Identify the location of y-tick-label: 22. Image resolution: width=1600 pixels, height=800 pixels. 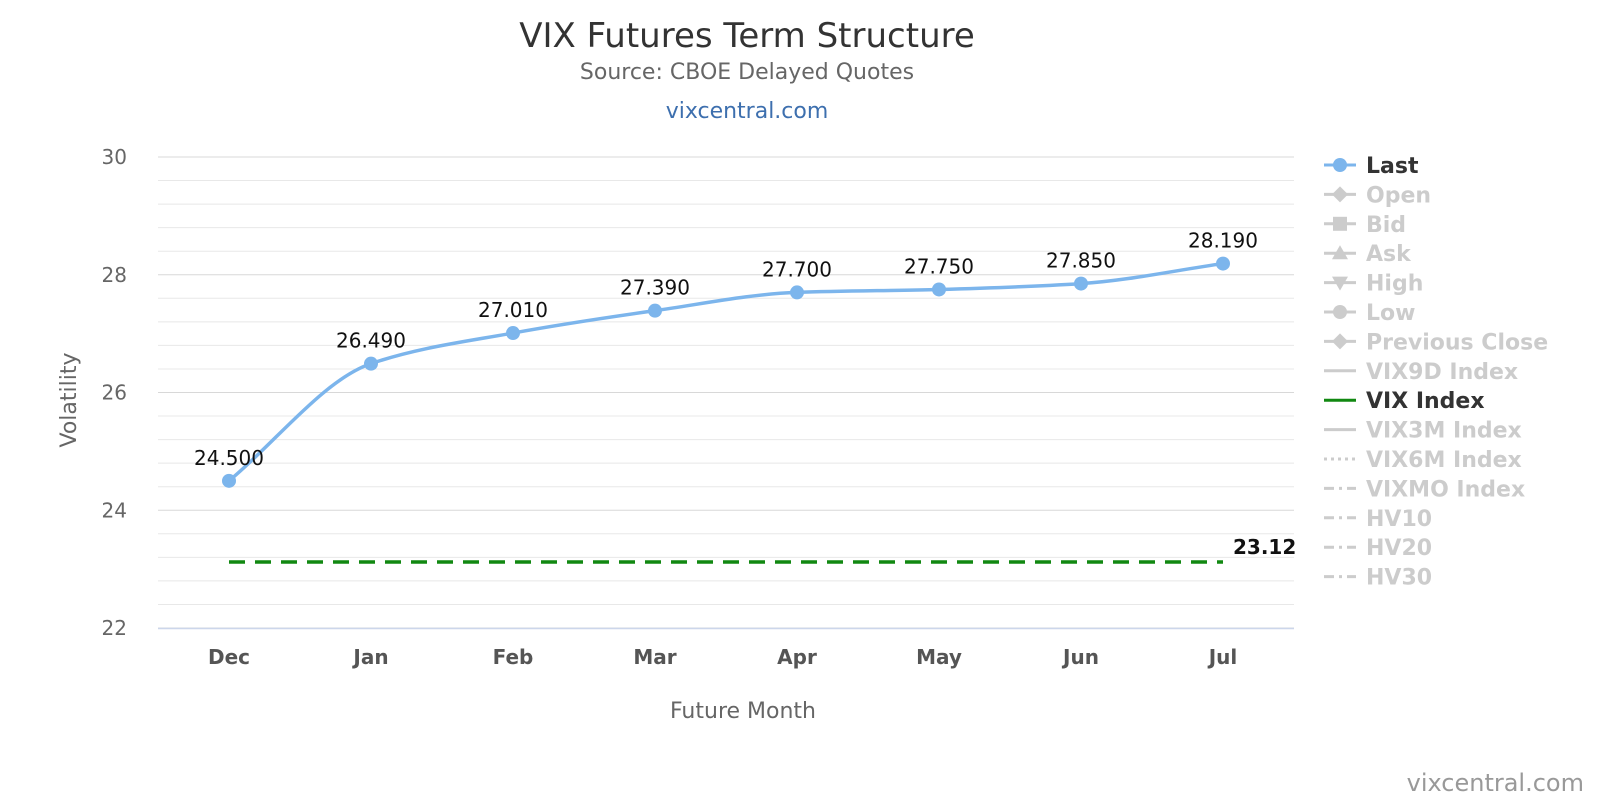
(114, 628).